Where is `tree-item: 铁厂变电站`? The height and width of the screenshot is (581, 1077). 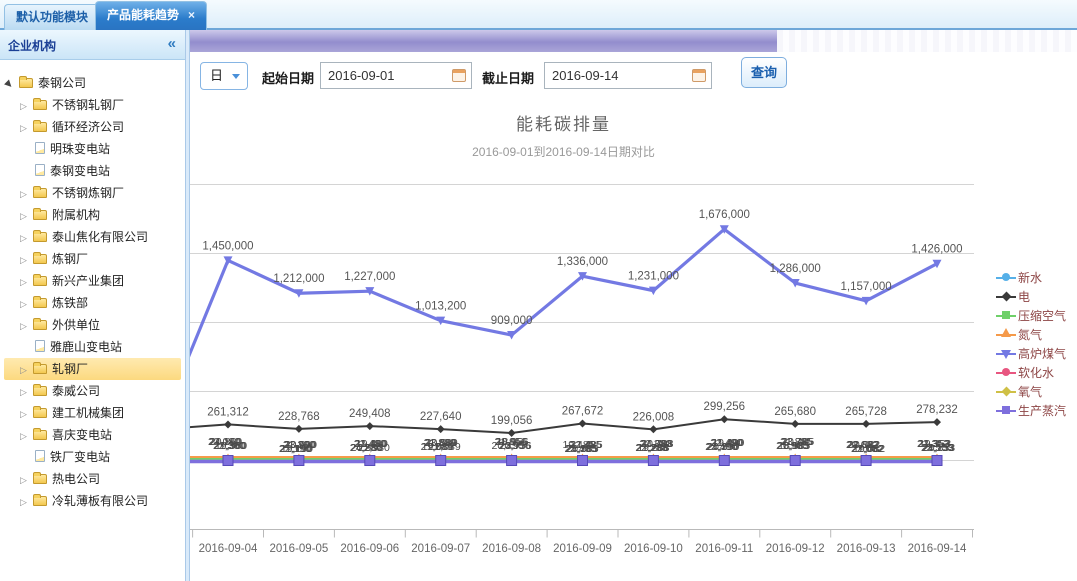 tree-item: 铁厂变电站 is located at coordinates (92, 457).